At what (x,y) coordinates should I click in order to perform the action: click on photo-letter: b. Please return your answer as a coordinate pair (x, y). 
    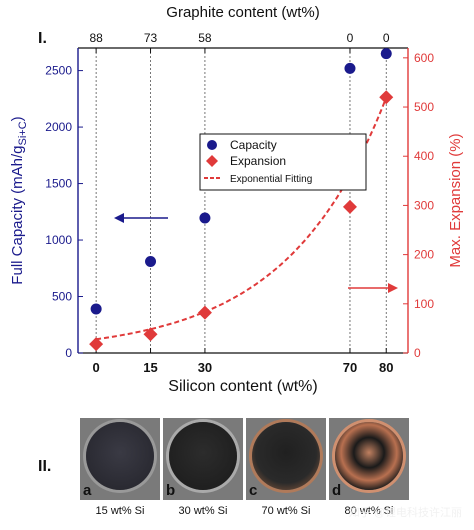
    Looking at the image, I should click on (171, 490).